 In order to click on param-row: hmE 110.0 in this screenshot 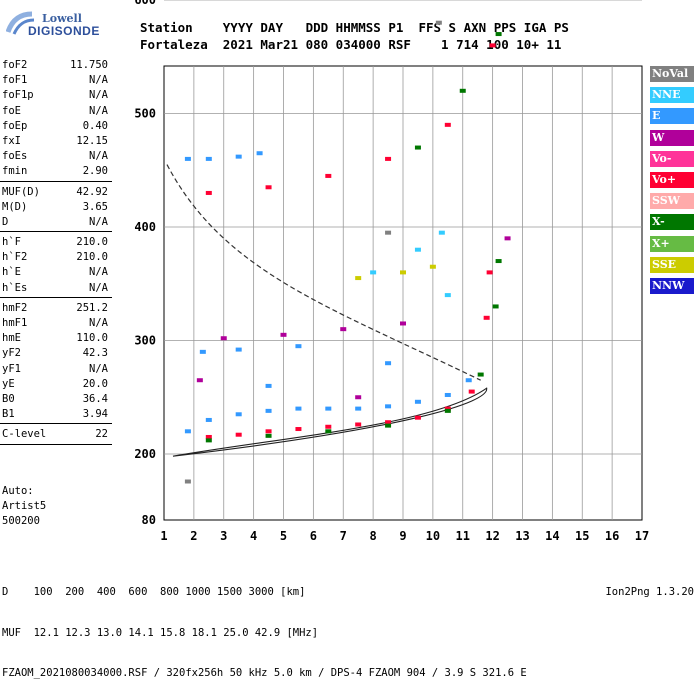, I will do `click(56, 338)`.